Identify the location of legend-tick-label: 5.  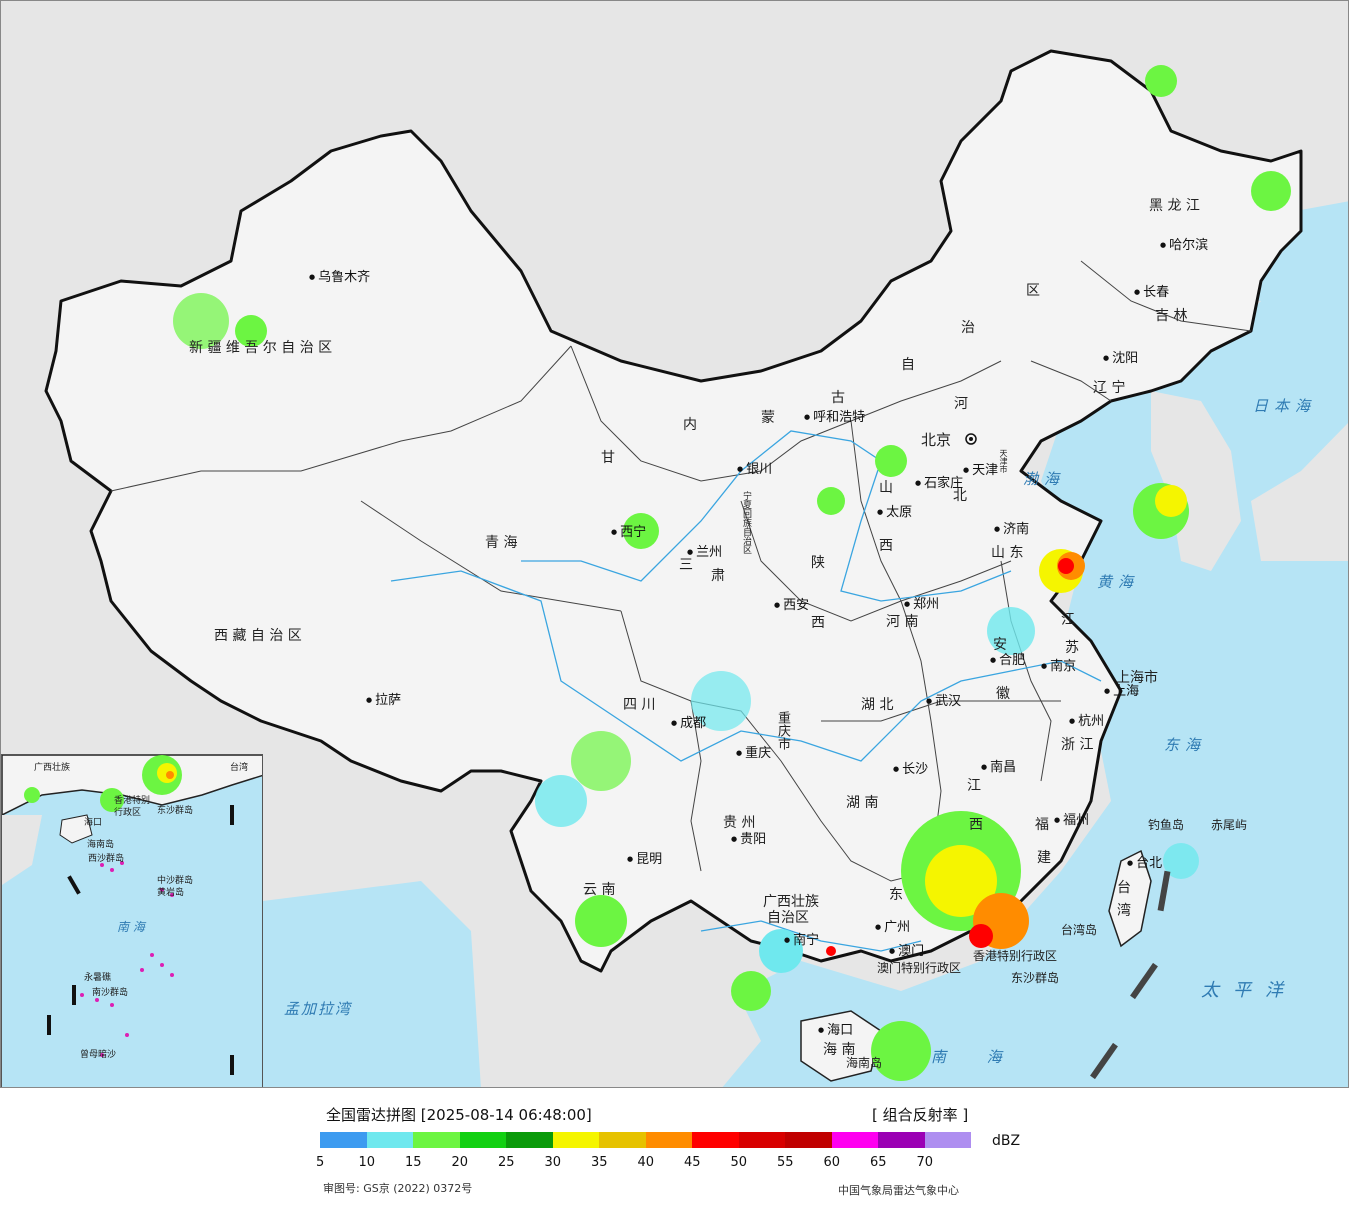
(320, 1162).